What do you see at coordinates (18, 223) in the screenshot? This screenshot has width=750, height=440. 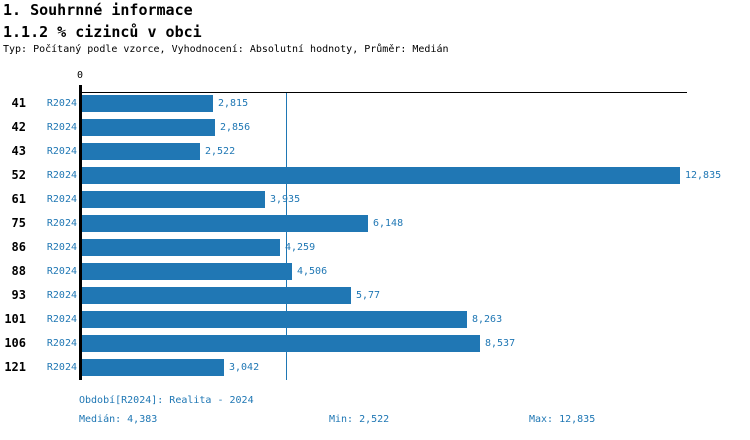 I see `row-category-label: 75` at bounding box center [18, 223].